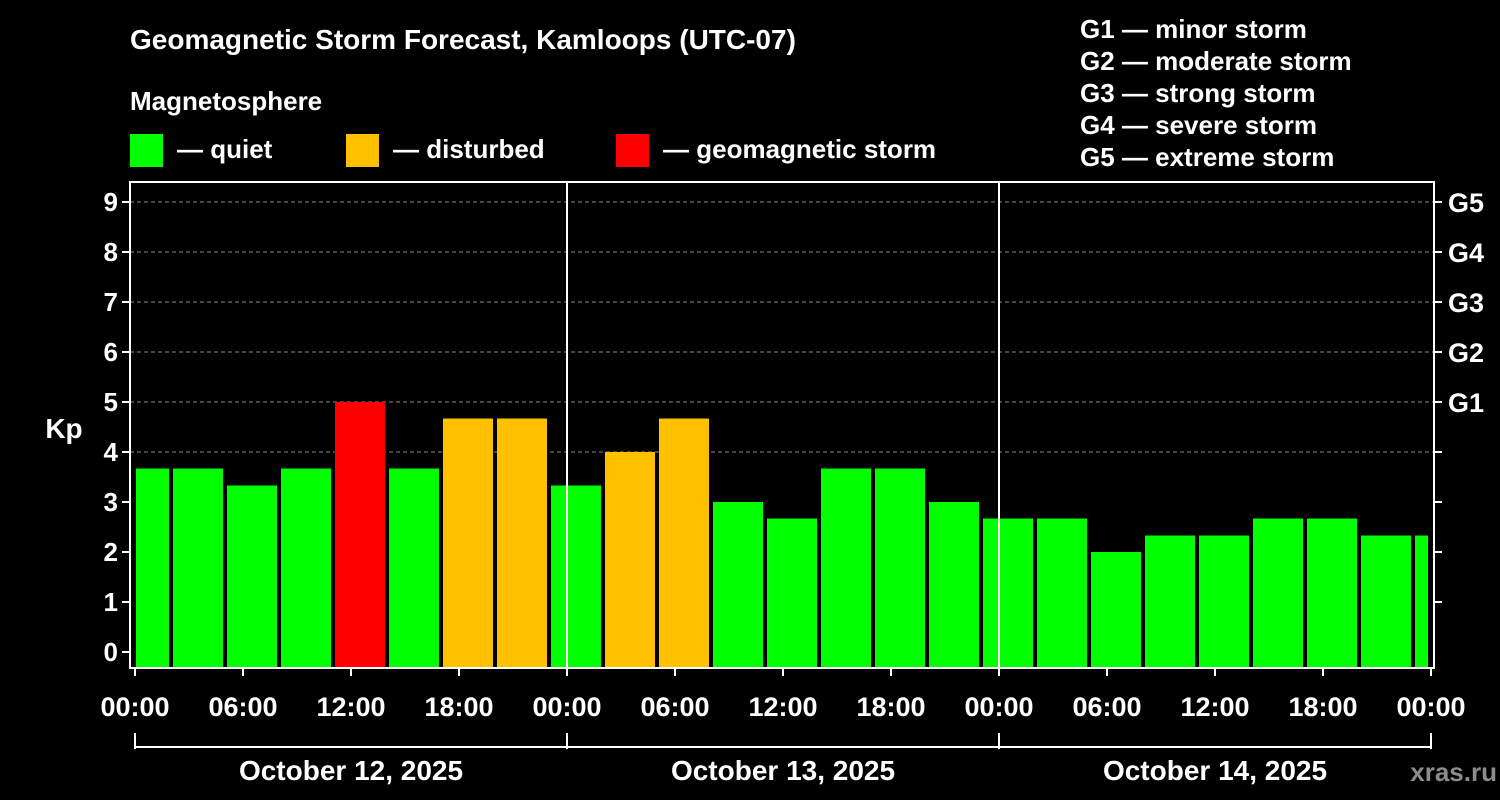  I want to click on bar-25-quiet, so click(1421, 601).